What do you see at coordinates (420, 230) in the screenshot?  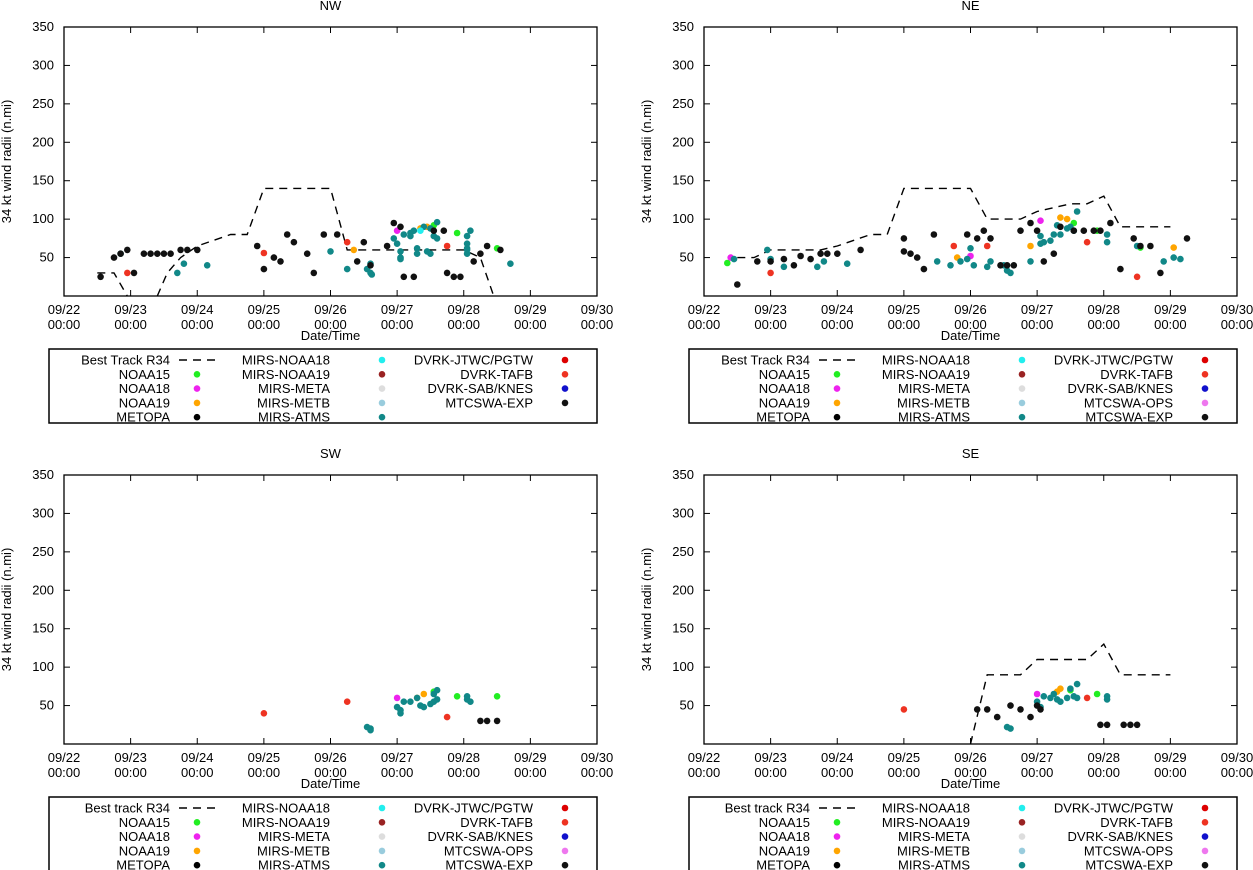 I see `series-mirs-noaa18` at bounding box center [420, 230].